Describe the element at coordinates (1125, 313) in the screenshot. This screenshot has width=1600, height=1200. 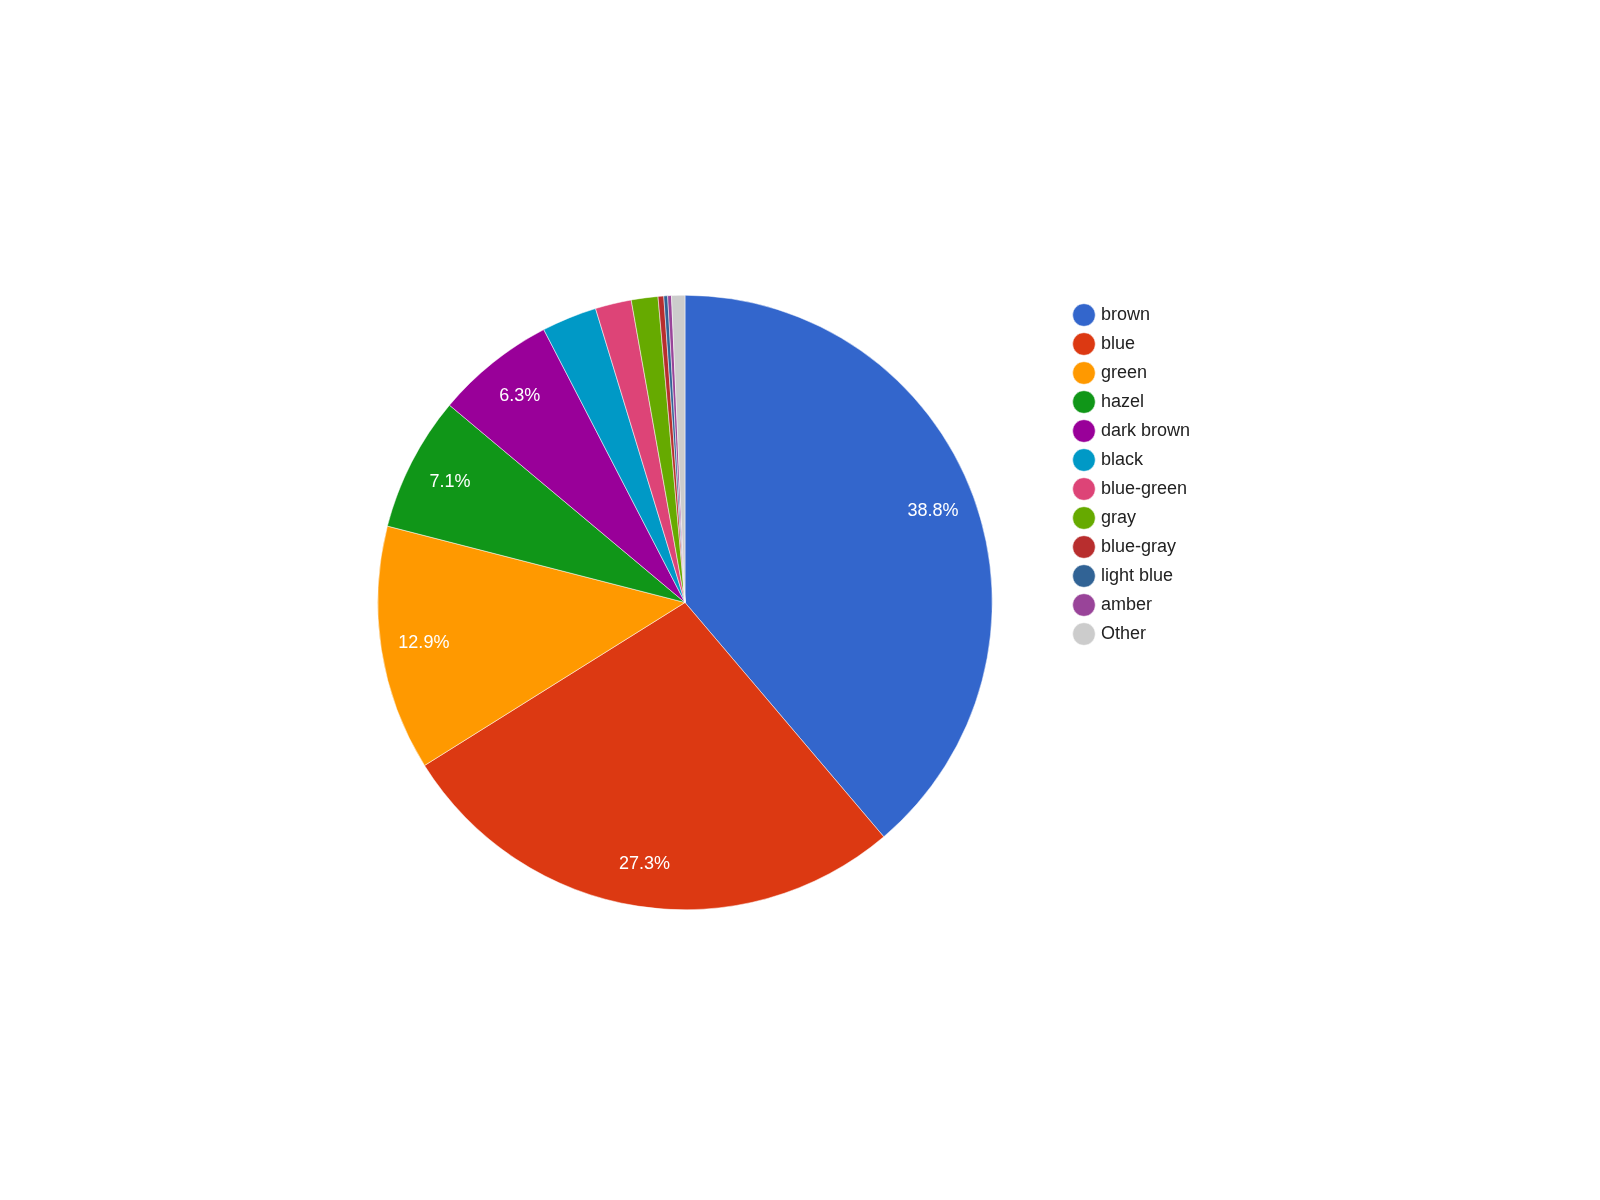
I see `legend-label: brown` at that location.